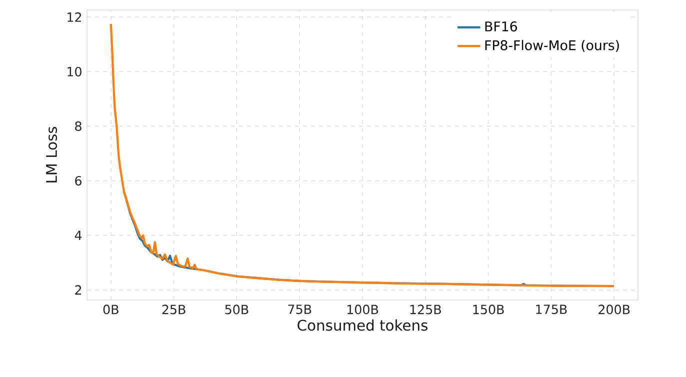 The image size is (686, 377). I want to click on x-tick-label: 50B, so click(236, 309).